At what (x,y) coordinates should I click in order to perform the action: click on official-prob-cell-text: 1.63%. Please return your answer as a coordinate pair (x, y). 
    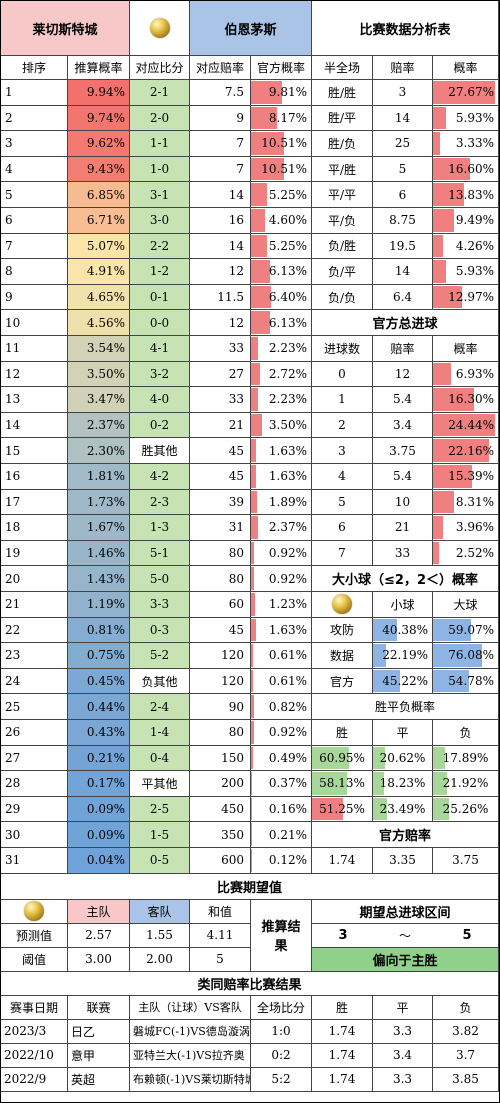
    Looking at the image, I should click on (287, 629).